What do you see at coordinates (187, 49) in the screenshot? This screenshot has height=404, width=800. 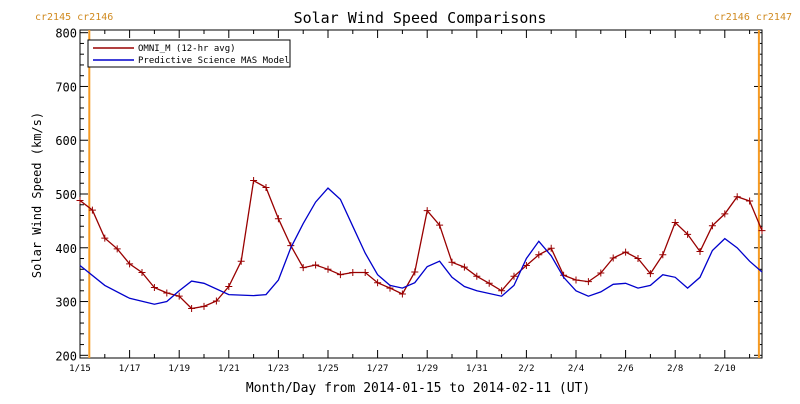 I see `legend-label-omni: OMNI_M (12-hr avg)` at bounding box center [187, 49].